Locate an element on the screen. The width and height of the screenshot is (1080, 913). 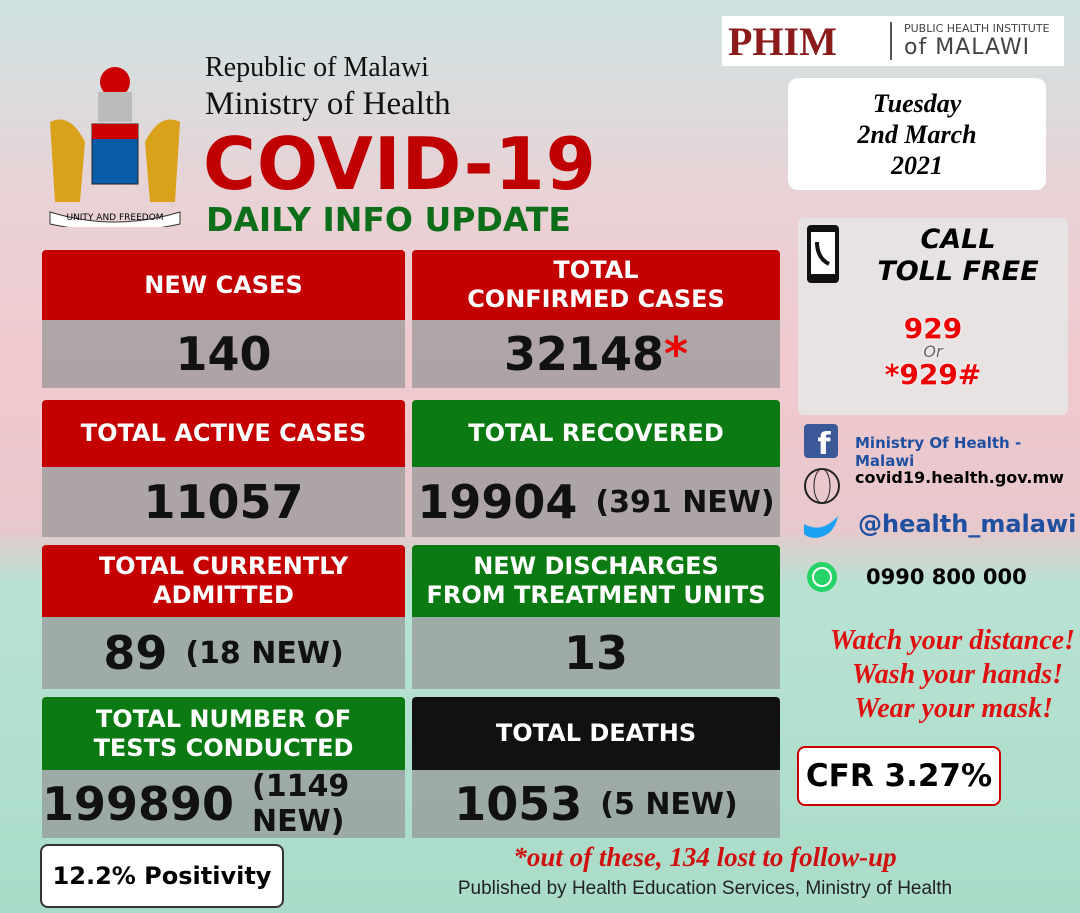
tile-note: (1149 NEW) is located at coordinates (301, 804).